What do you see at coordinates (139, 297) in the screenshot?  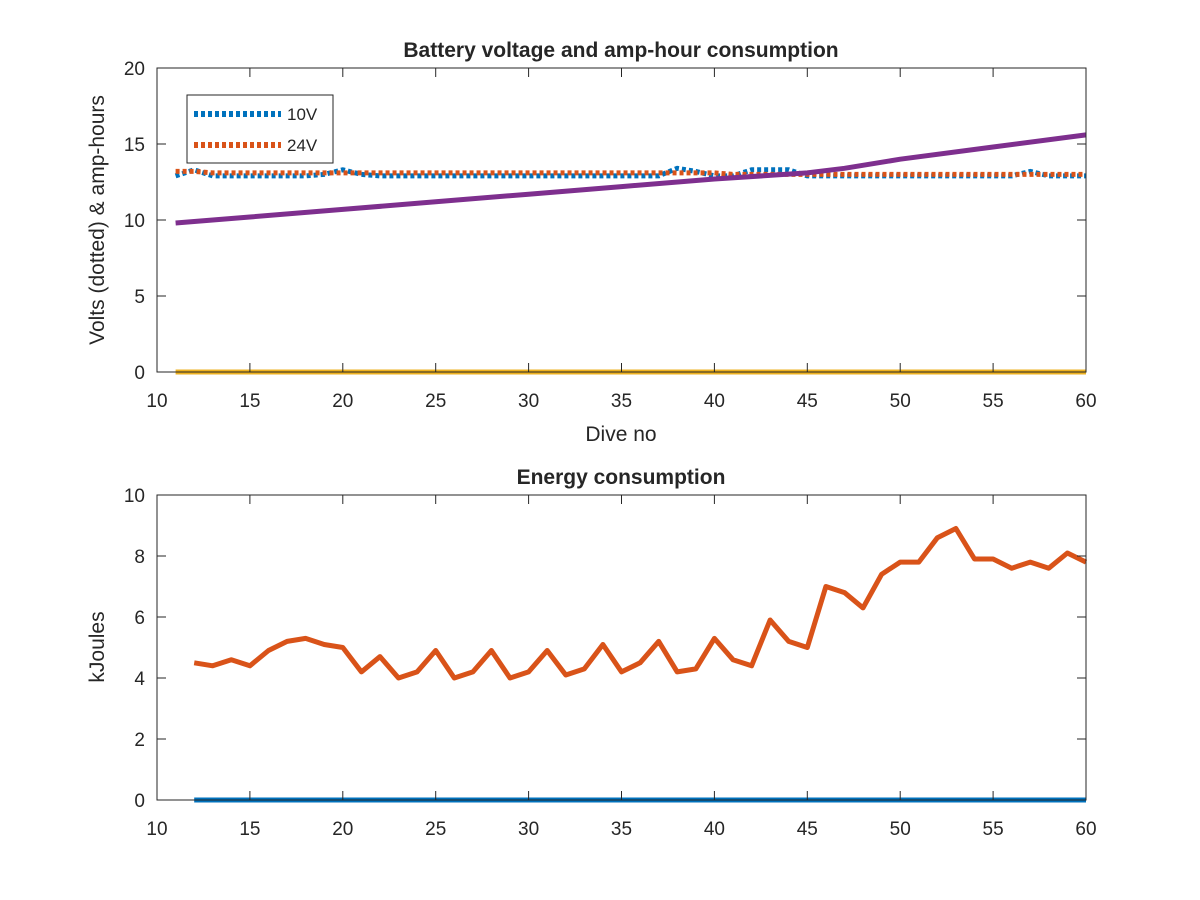 I see `voltage-y-tick-label: 5` at bounding box center [139, 297].